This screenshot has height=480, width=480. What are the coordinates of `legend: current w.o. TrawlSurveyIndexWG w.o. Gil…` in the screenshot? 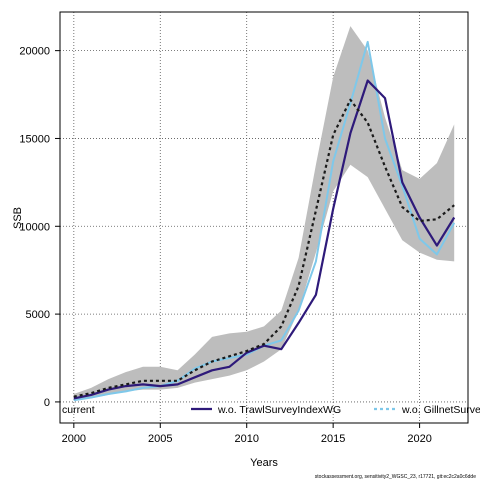 It's located at (271, 410).